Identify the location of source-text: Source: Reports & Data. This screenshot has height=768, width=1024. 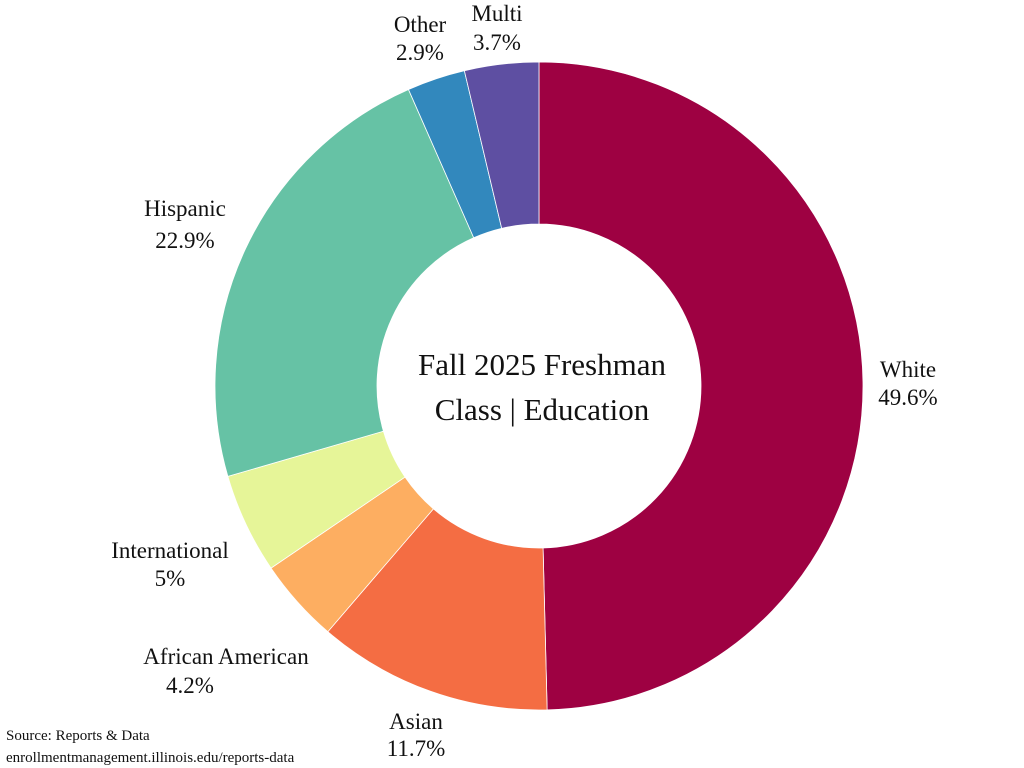
(78, 736).